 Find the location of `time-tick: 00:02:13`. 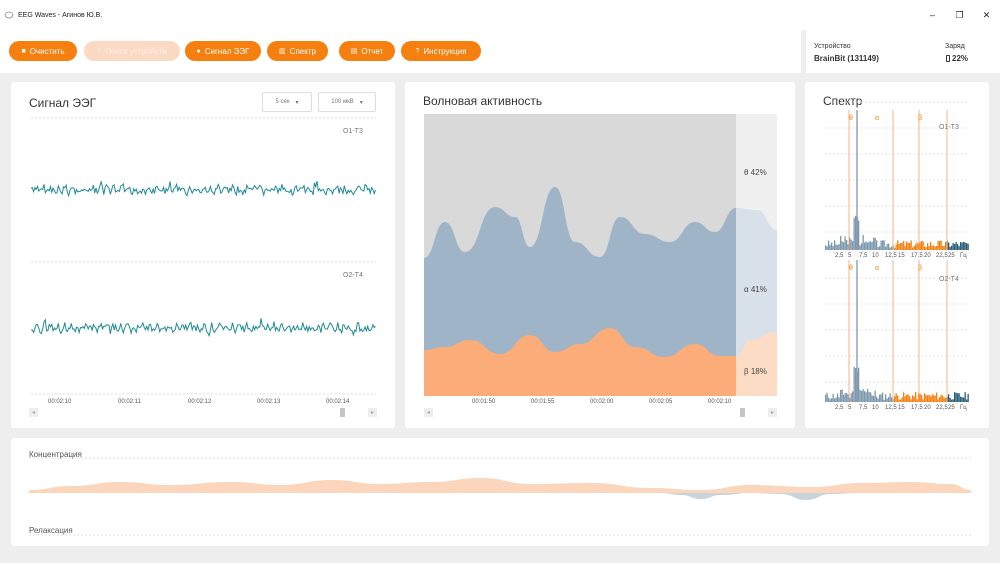

time-tick: 00:02:13 is located at coordinates (269, 402).